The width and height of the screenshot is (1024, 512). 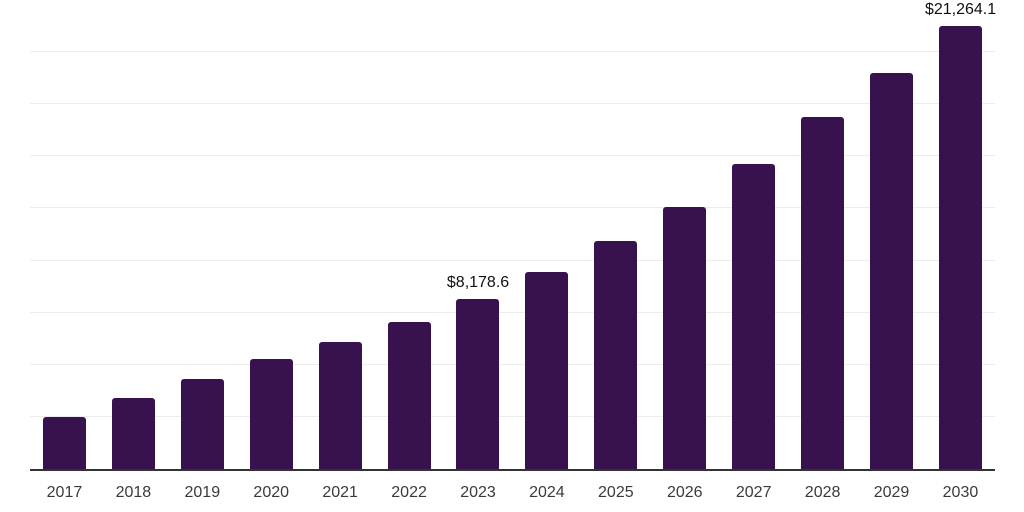 What do you see at coordinates (64, 443) in the screenshot?
I see `bar-2017` at bounding box center [64, 443].